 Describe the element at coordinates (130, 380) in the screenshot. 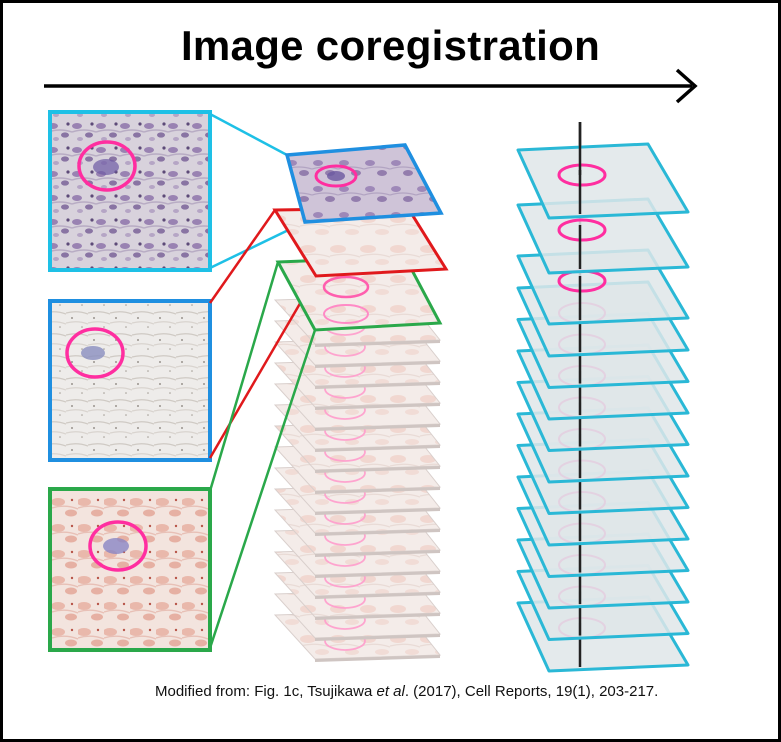

I see `grey-stain-inset` at that location.